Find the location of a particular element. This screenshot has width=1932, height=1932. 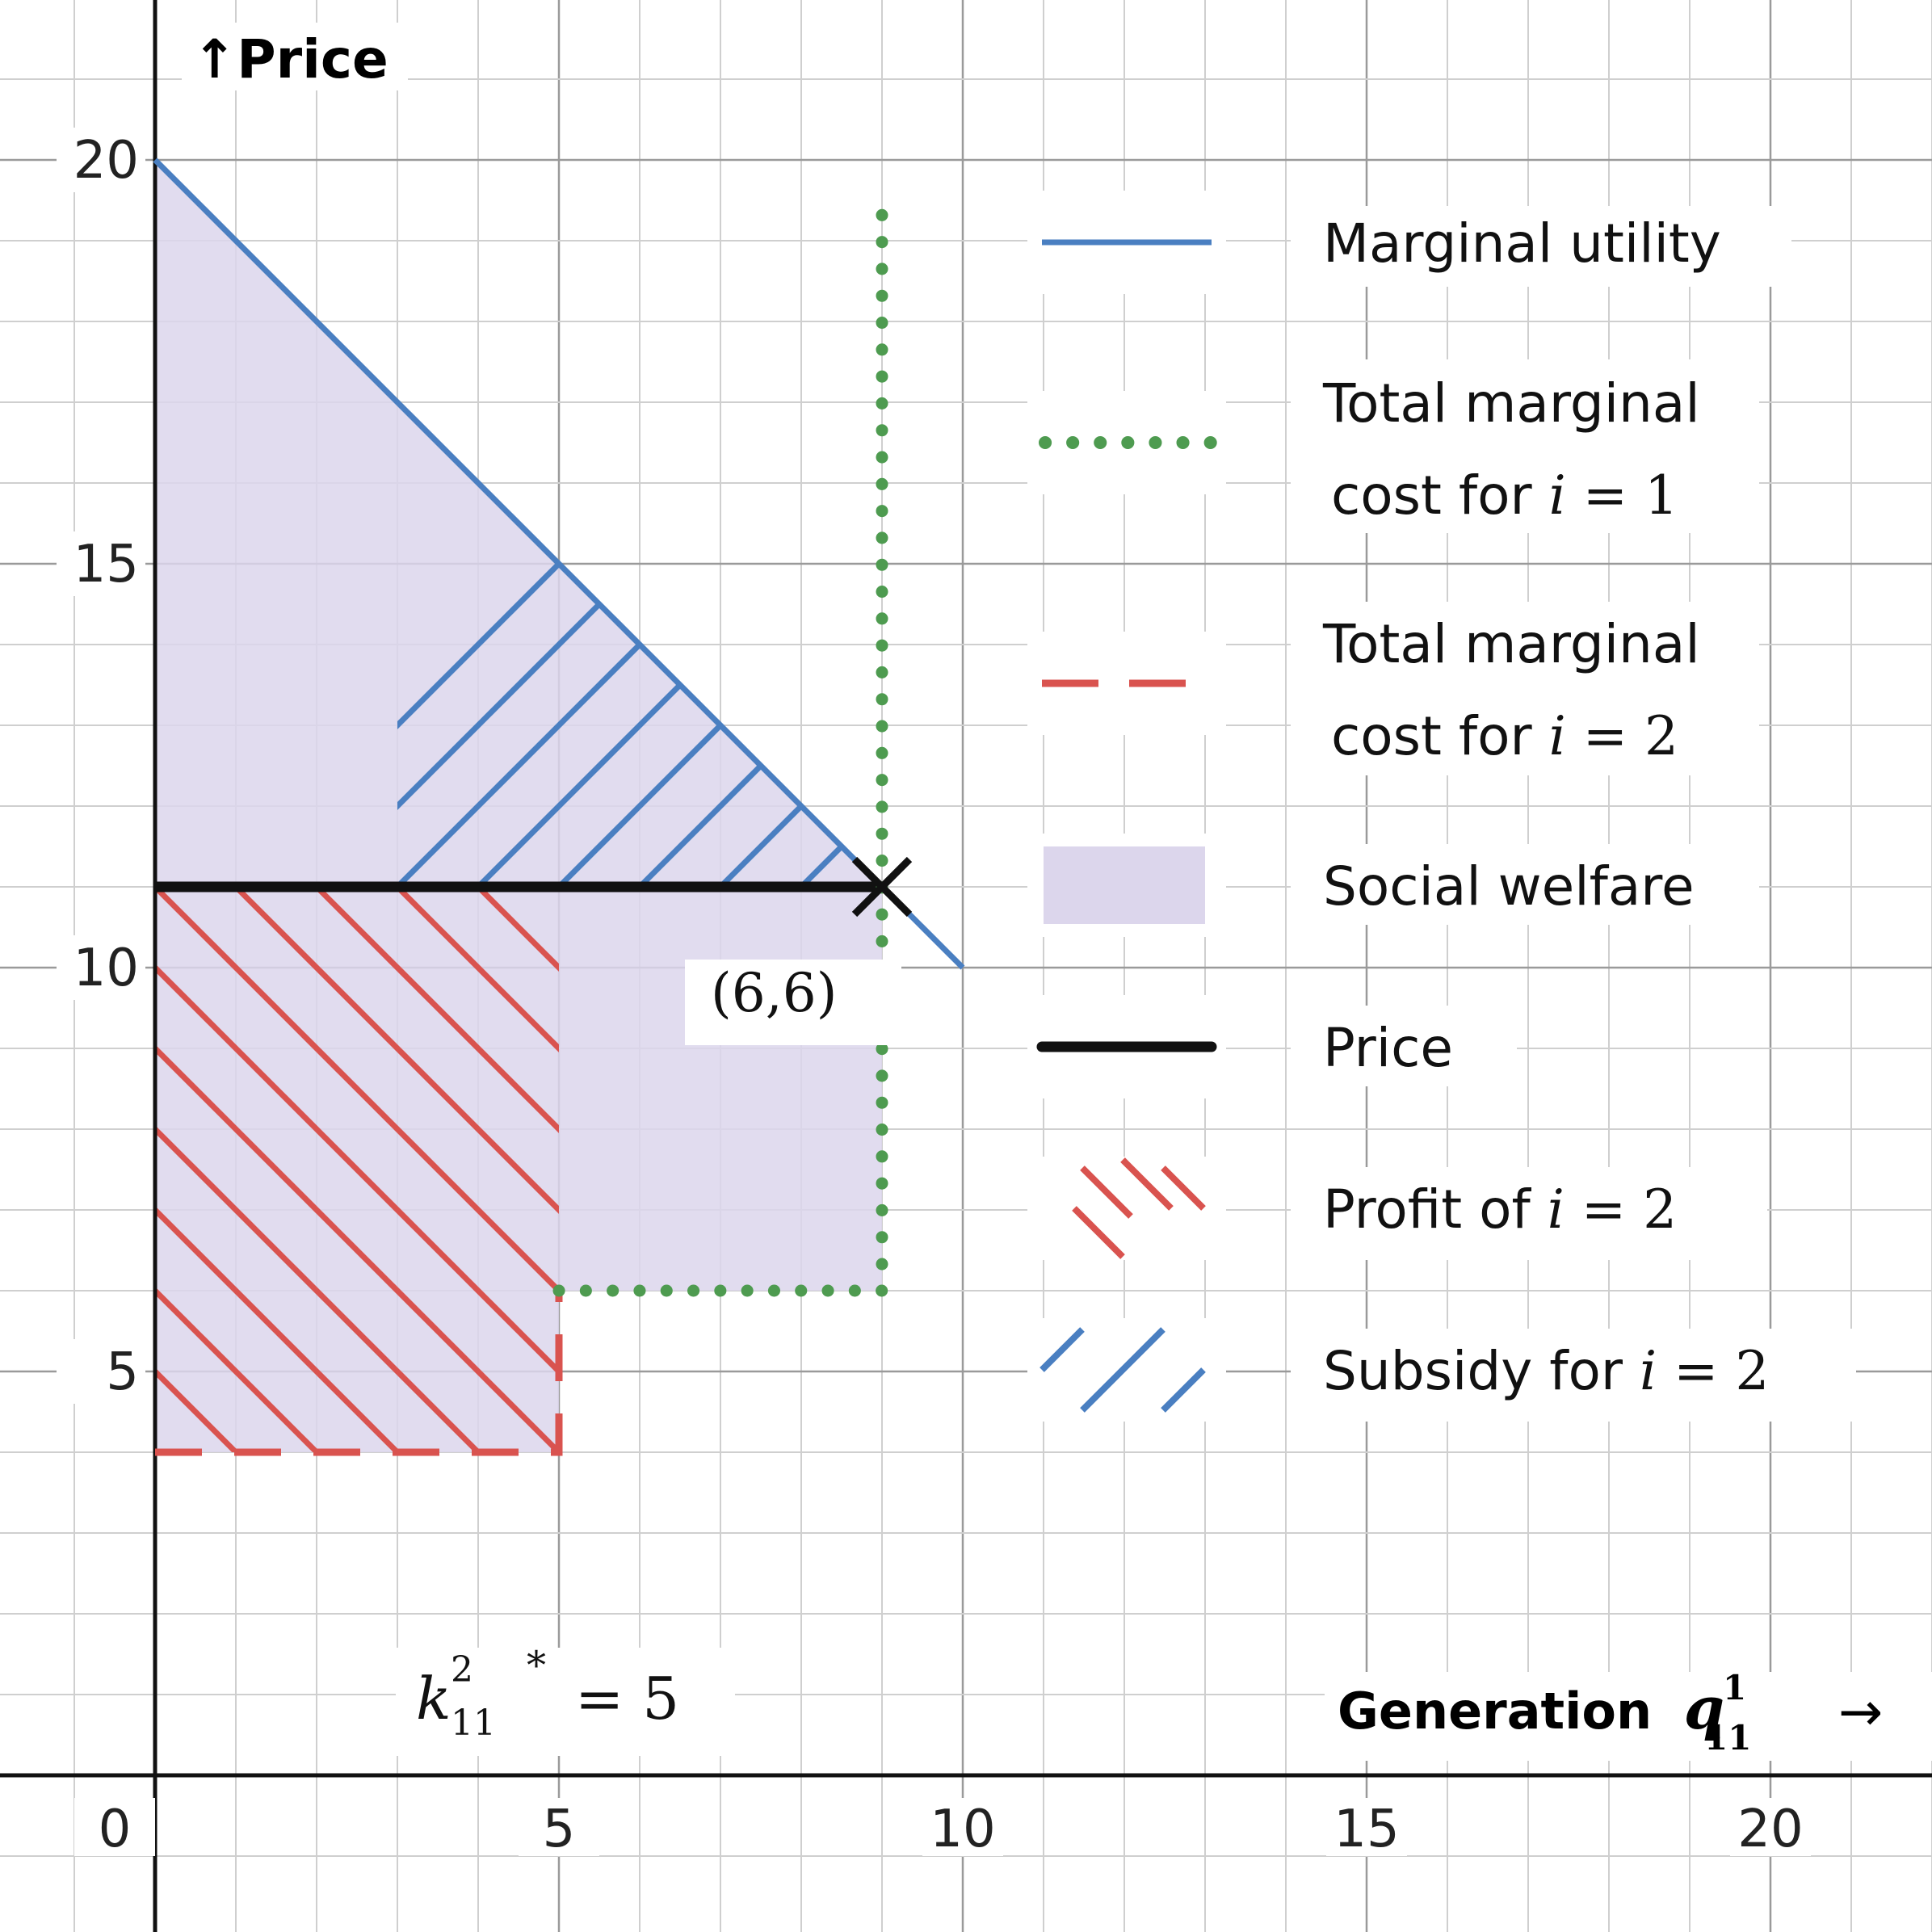

svg-text: Generation q is located at coordinates (1531, 1708).